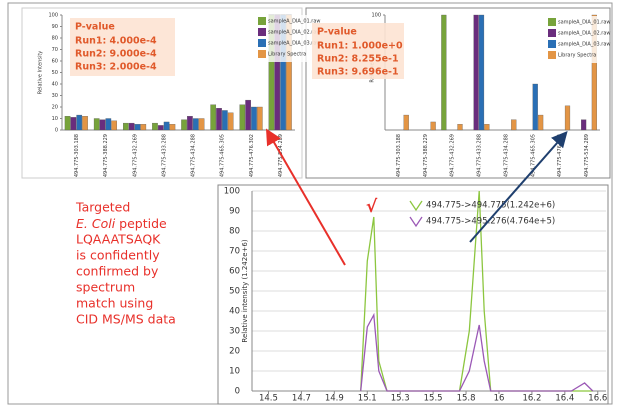  Describe the element at coordinates (237, 392) in the screenshot. I see `y-tick-label: 0` at that location.